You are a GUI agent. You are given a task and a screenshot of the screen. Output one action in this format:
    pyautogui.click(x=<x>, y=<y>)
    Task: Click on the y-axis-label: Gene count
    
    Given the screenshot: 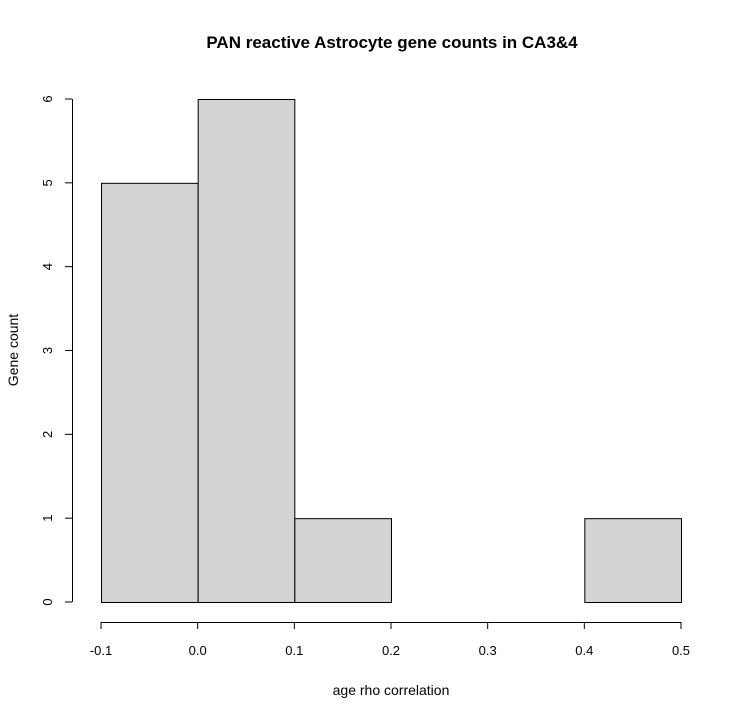 What is the action you would take?
    pyautogui.click(x=13, y=350)
    